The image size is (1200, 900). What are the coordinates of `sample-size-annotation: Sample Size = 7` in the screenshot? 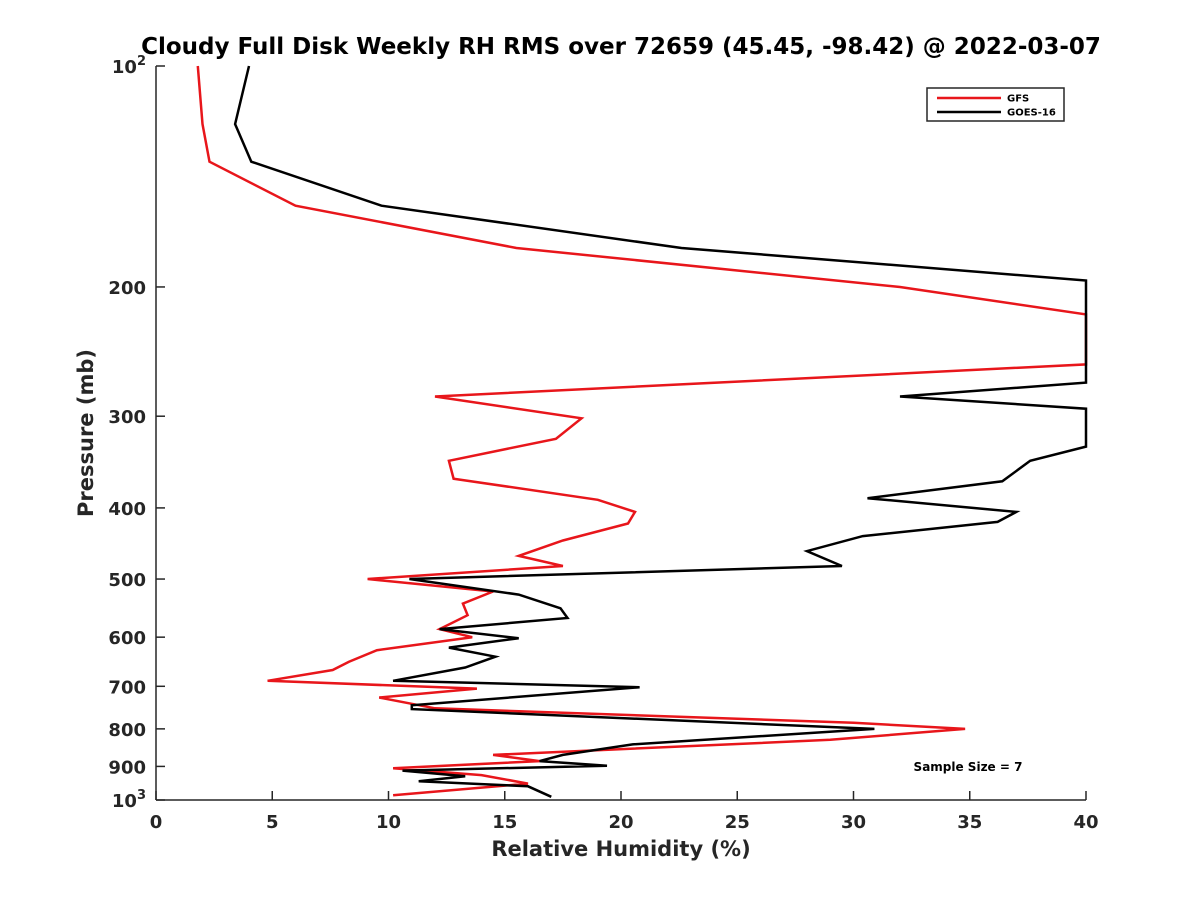 It's located at (968, 767).